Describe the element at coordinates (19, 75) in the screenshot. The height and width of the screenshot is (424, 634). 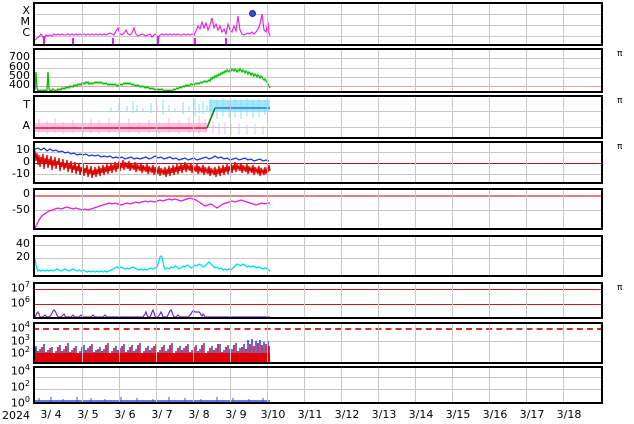
I see `ytick-wind-500: 500` at that location.